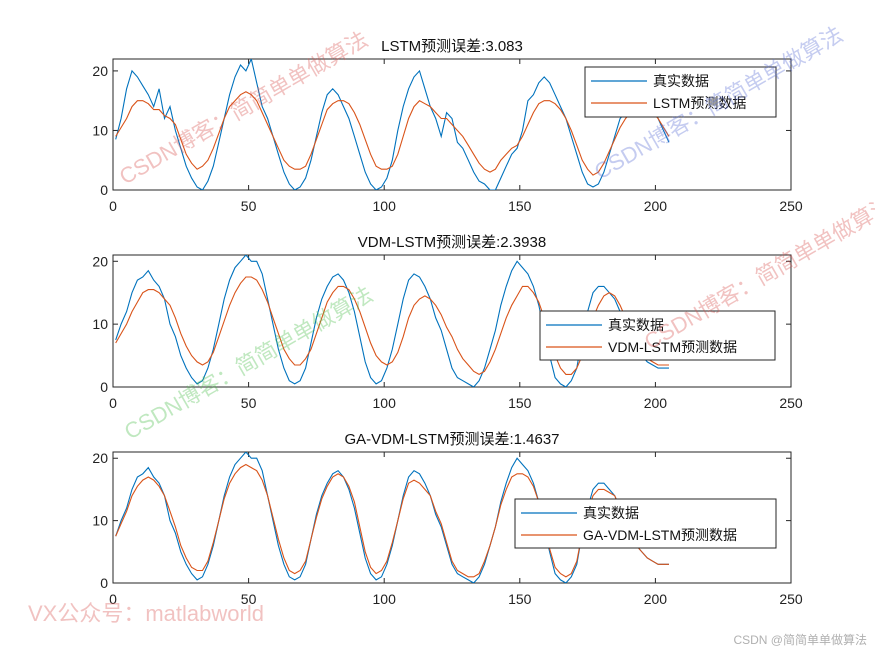  I want to click on legend-label: LSTM预测数据, so click(699, 103).